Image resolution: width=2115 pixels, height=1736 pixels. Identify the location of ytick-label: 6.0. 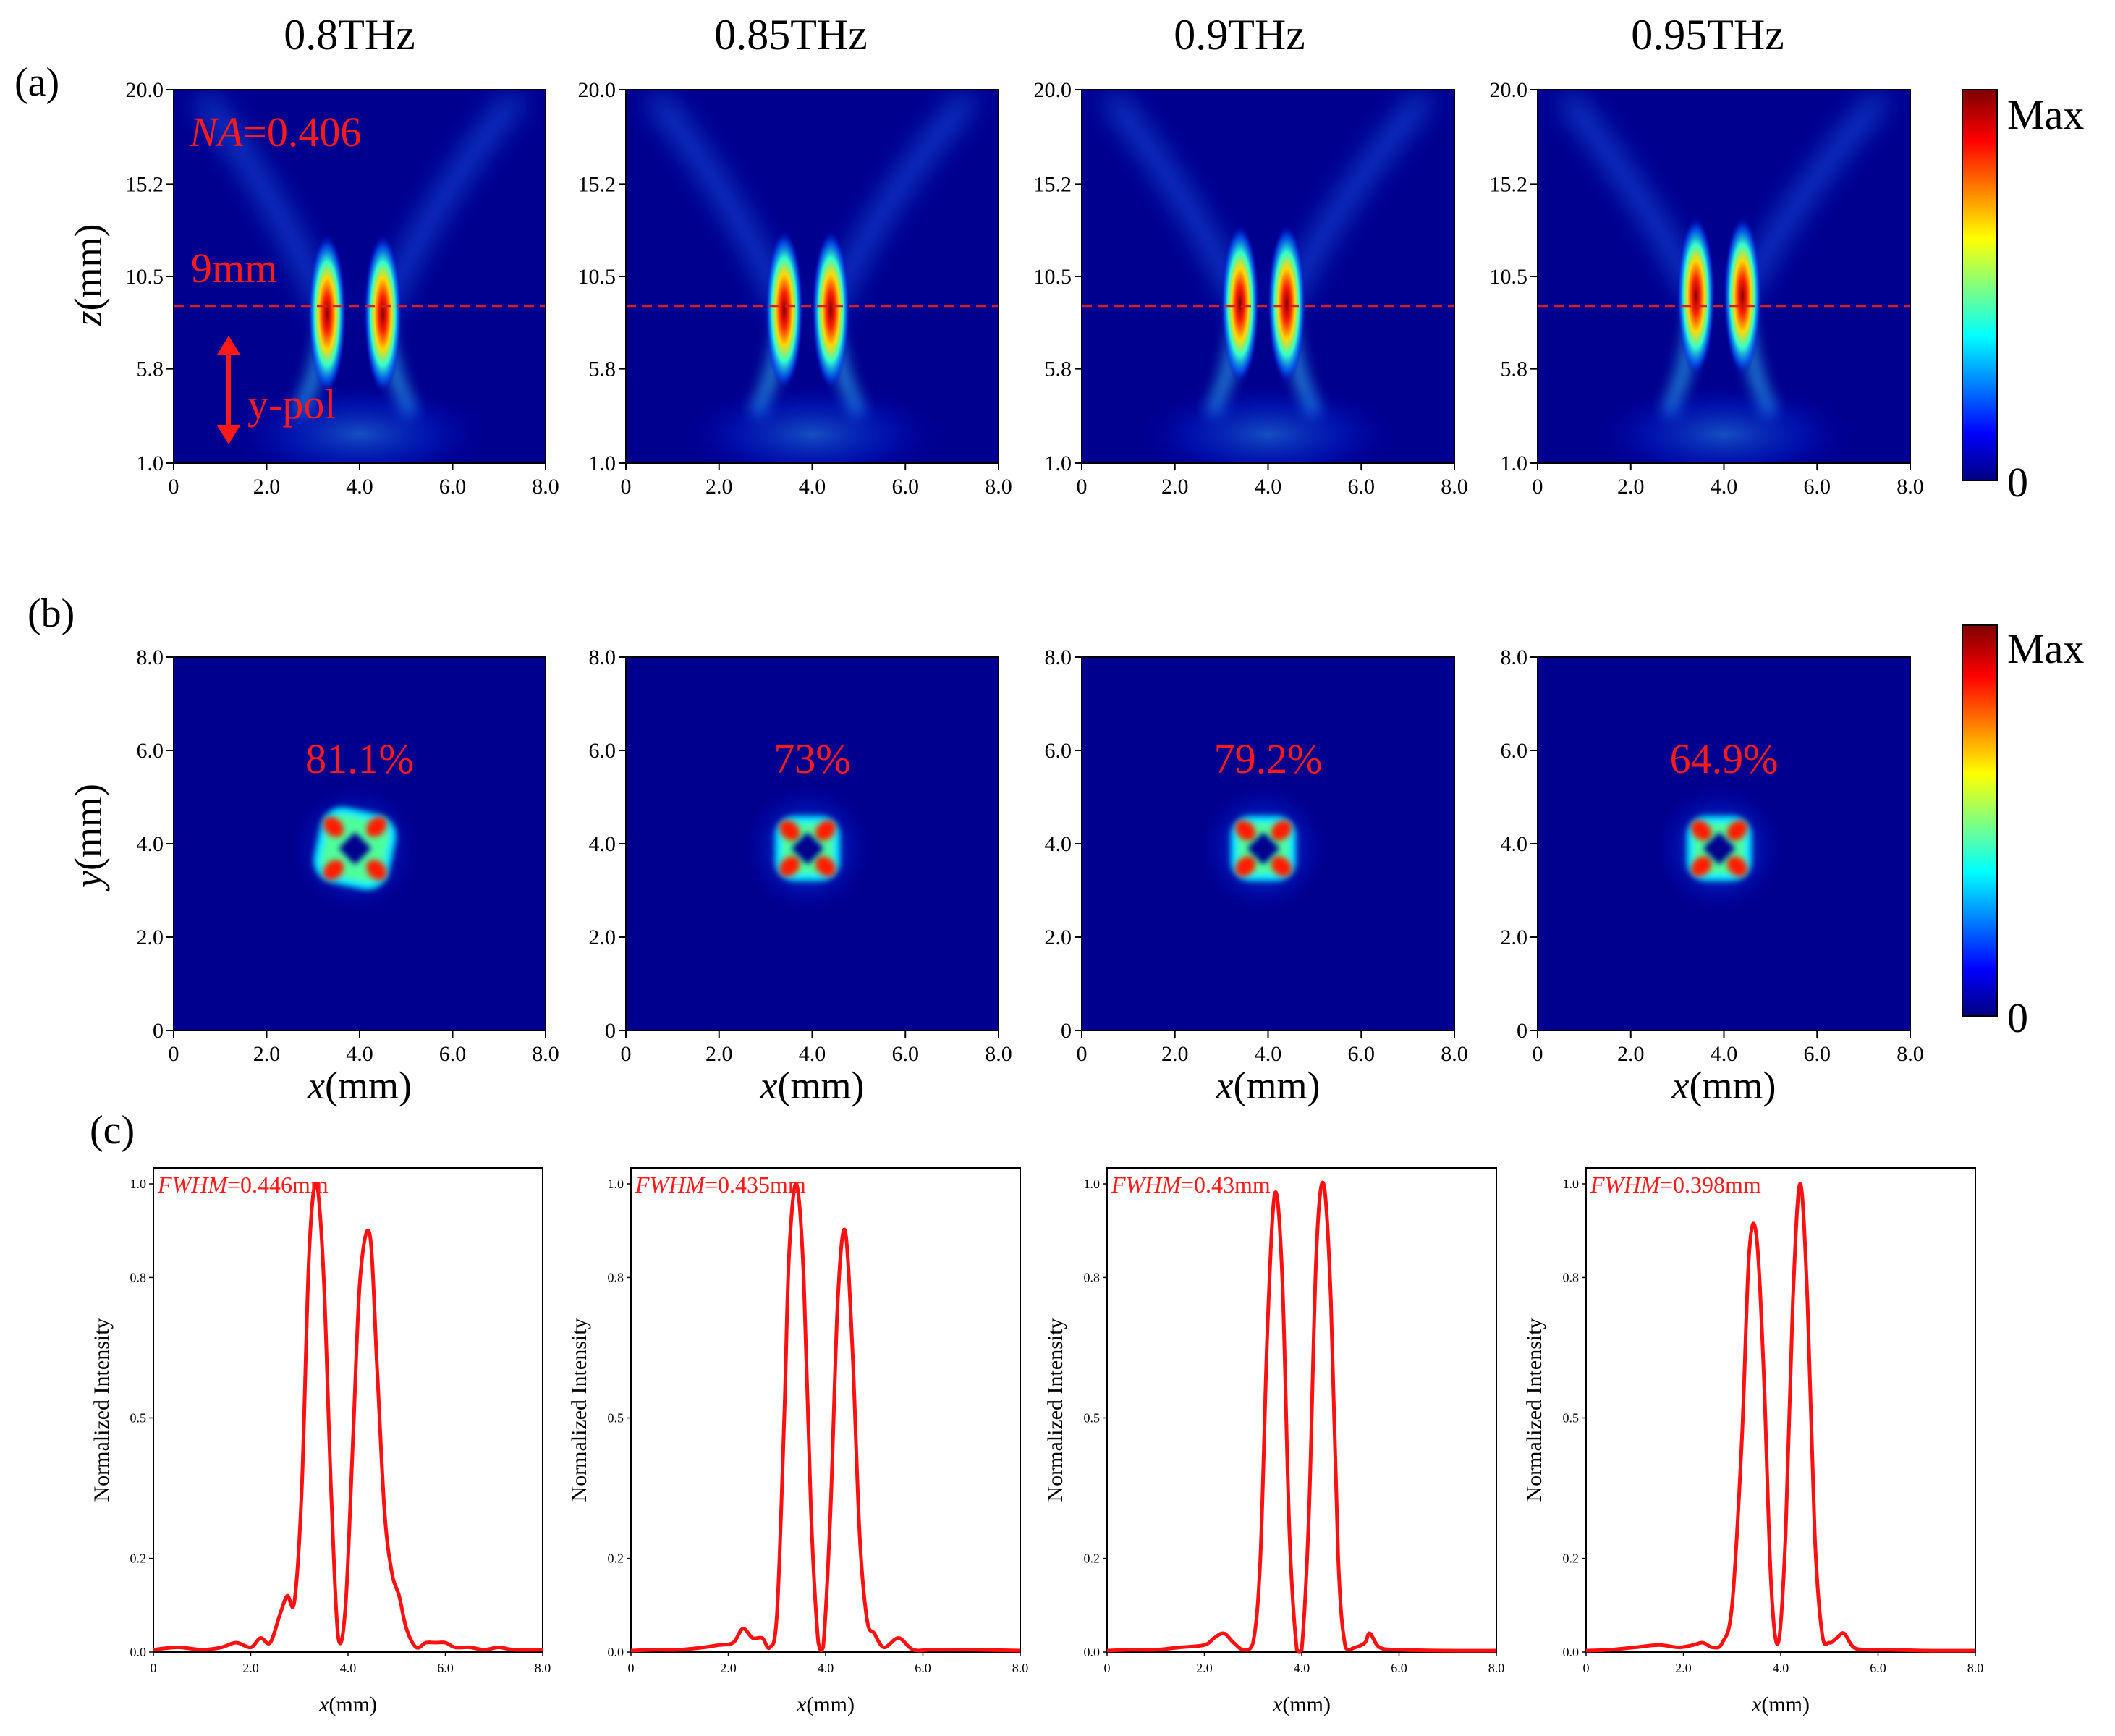
(602, 751).